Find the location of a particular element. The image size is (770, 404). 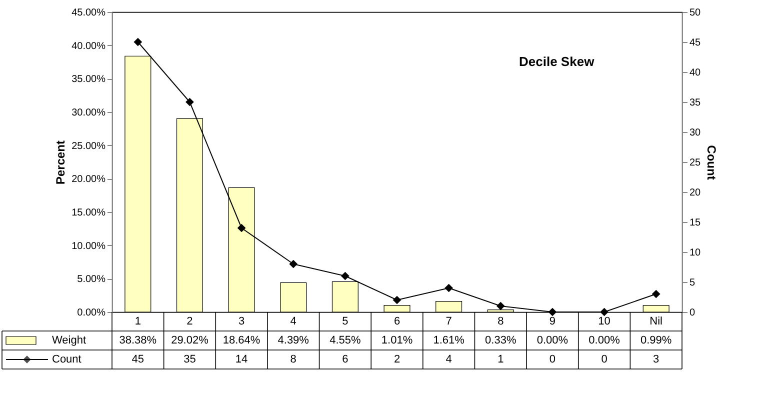

y-tick-label: 0.00% is located at coordinates (91, 313).